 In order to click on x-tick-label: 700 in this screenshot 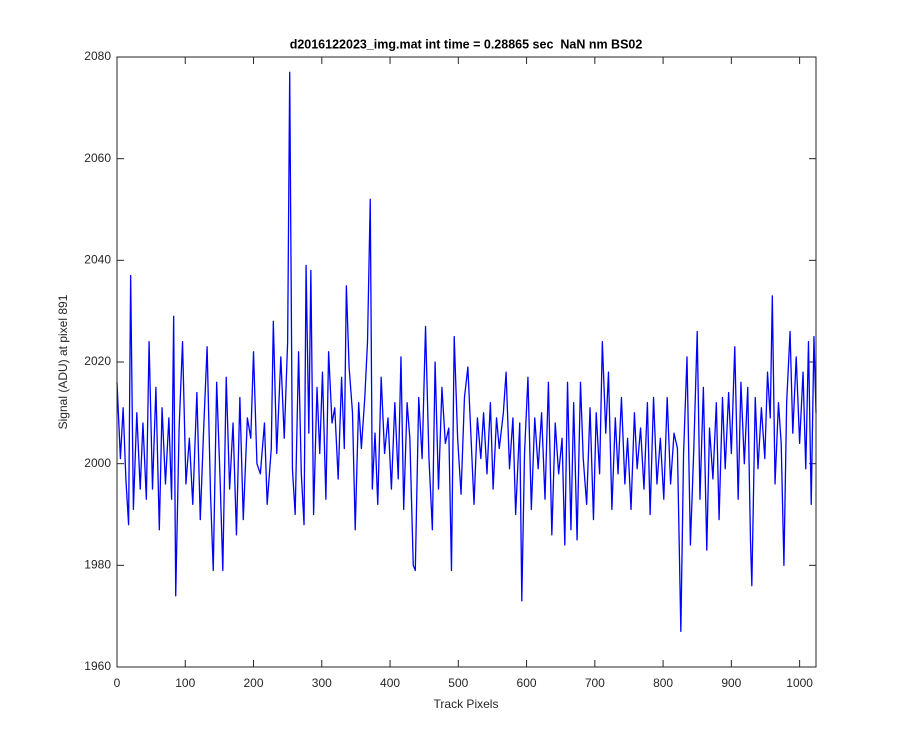, I will do `click(595, 683)`.